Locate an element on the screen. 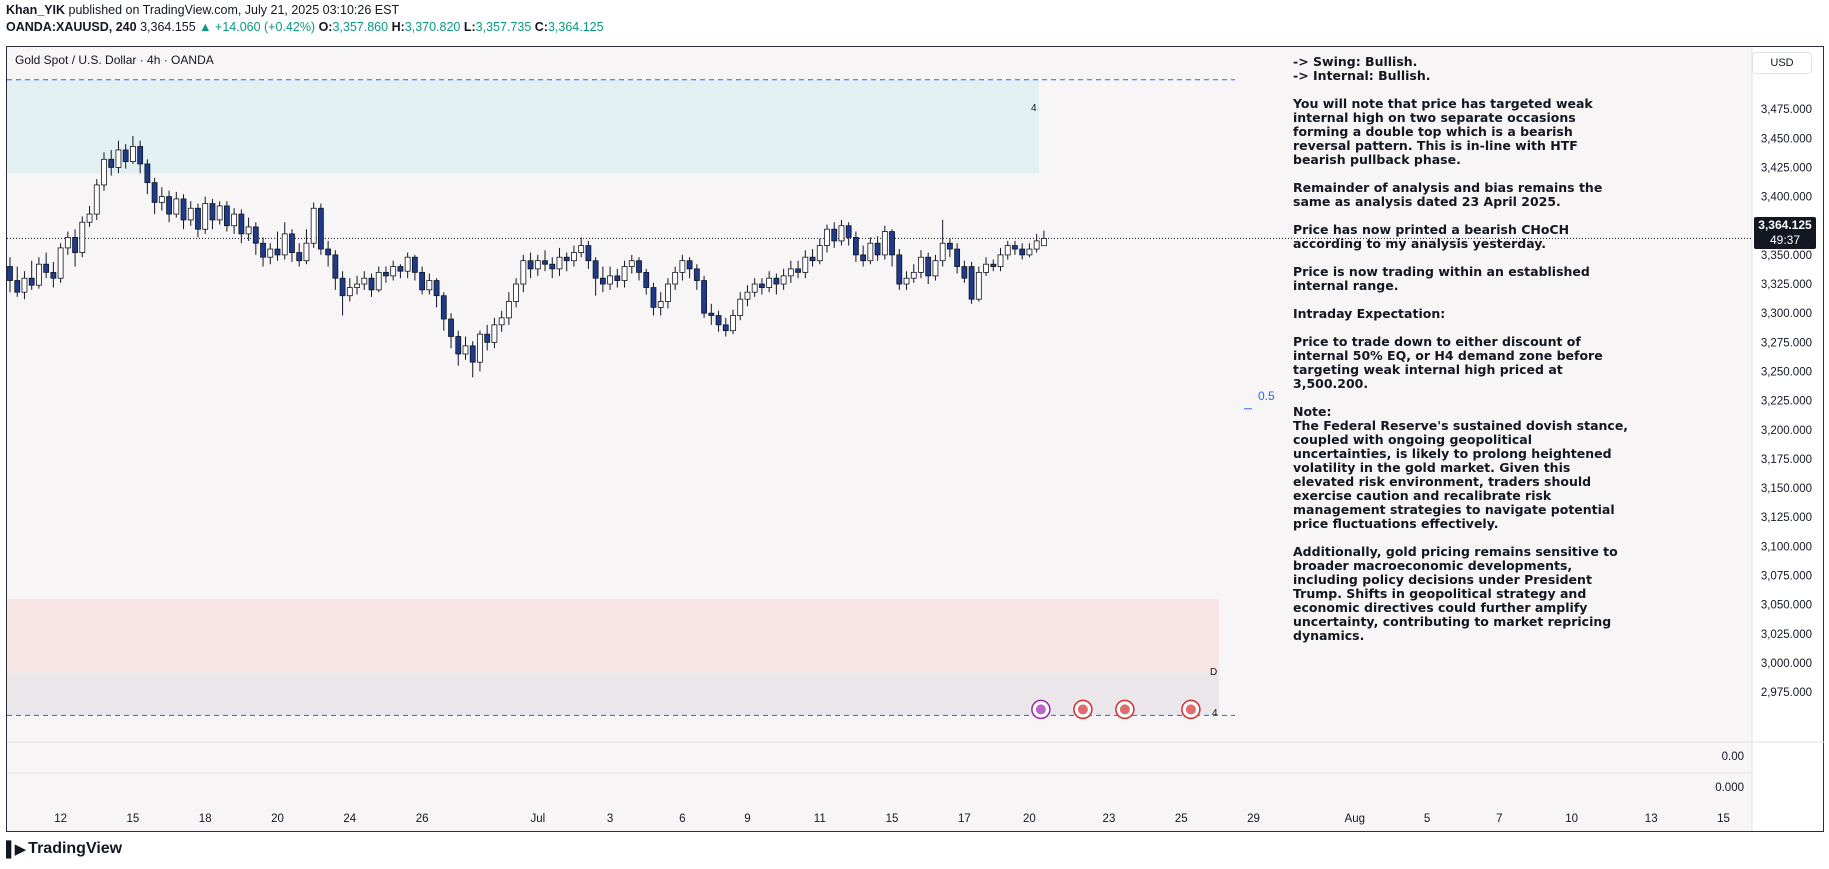 This screenshot has width=1829, height=869. lower-pane-background is located at coordinates (879, 786).